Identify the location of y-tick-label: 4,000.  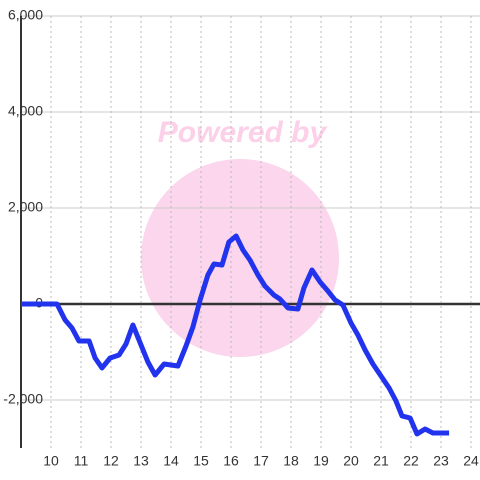
(25, 111).